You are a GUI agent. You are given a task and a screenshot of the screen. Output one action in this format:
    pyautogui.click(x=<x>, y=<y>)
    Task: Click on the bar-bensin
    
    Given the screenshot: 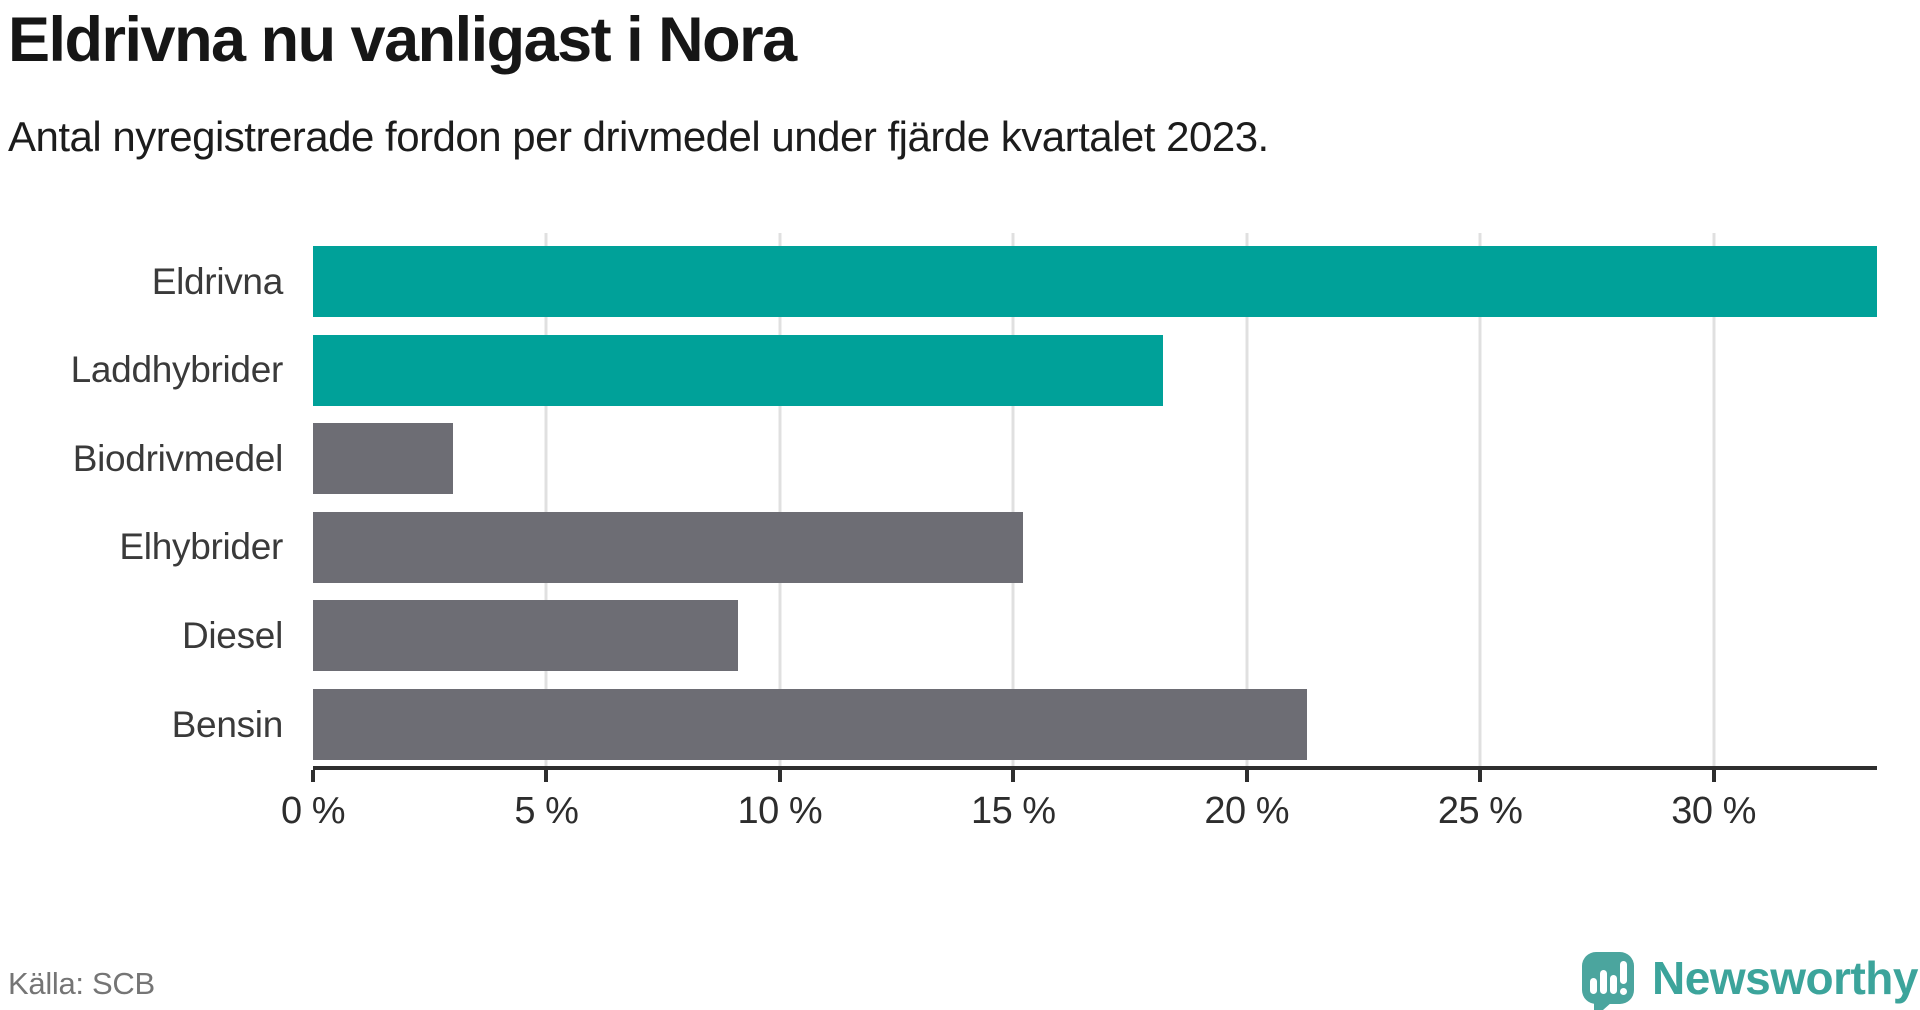 What is the action you would take?
    pyautogui.click(x=810, y=724)
    